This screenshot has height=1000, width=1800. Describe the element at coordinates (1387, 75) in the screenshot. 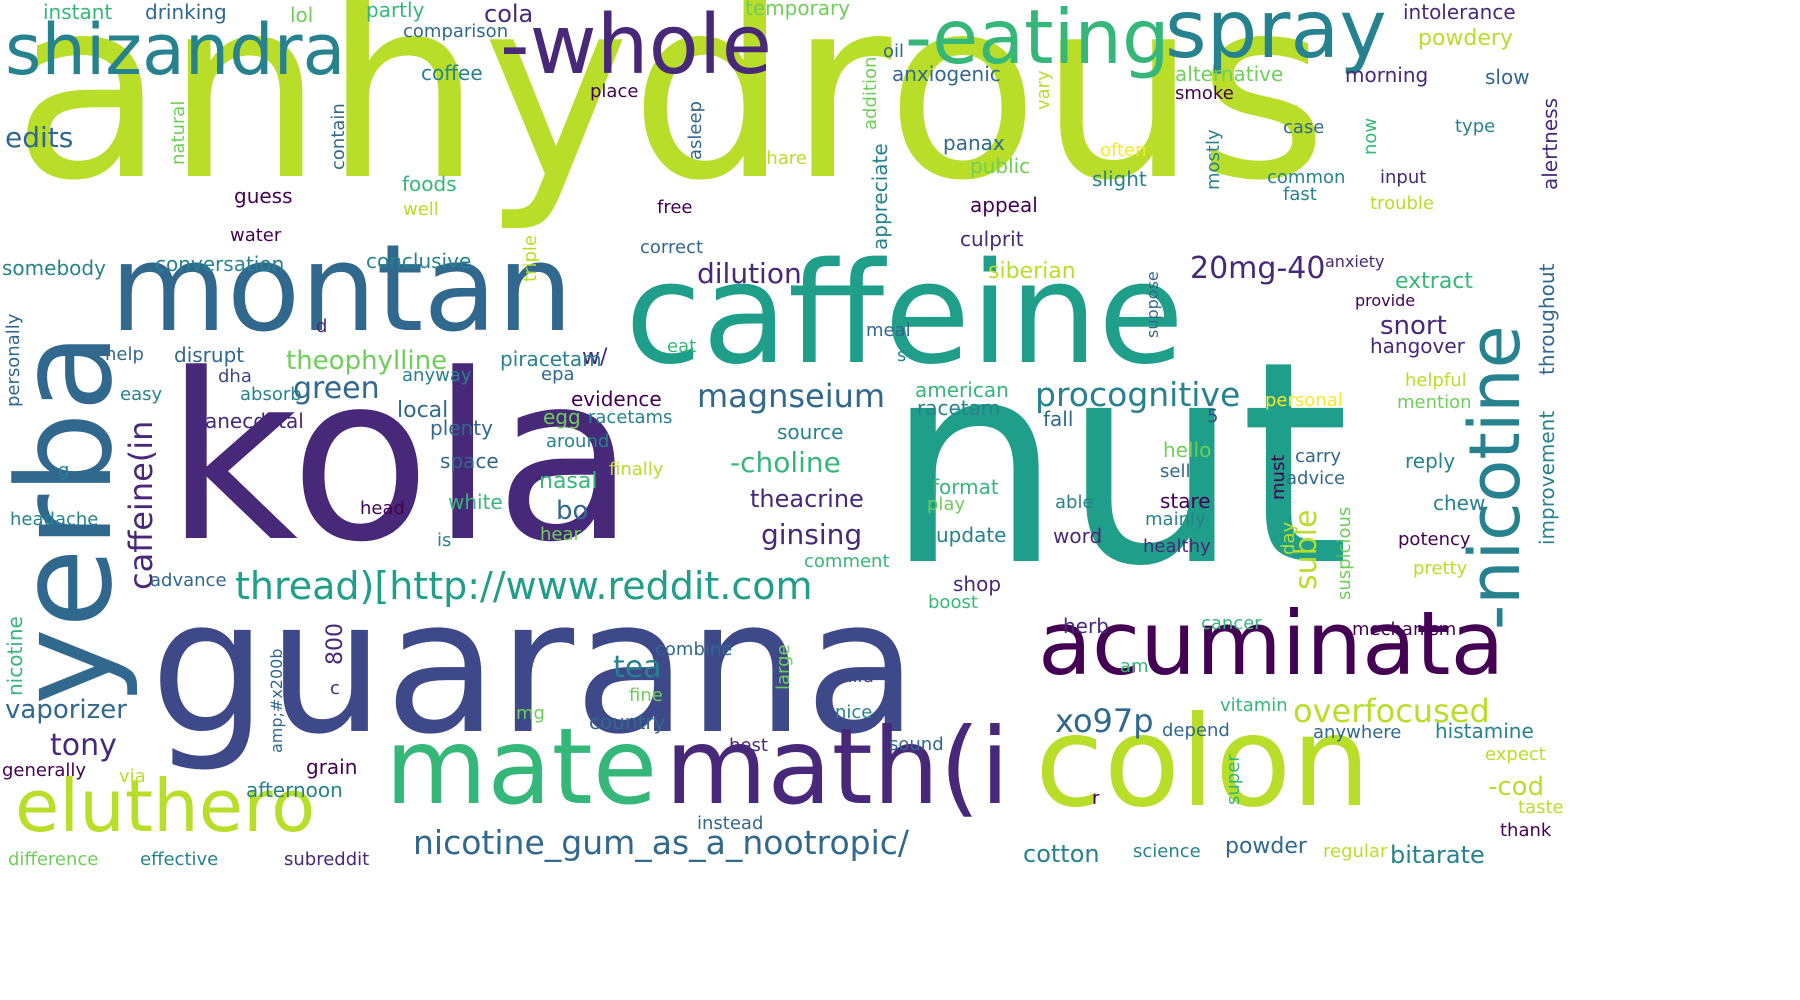

I see `cloud-word: morning` at that location.